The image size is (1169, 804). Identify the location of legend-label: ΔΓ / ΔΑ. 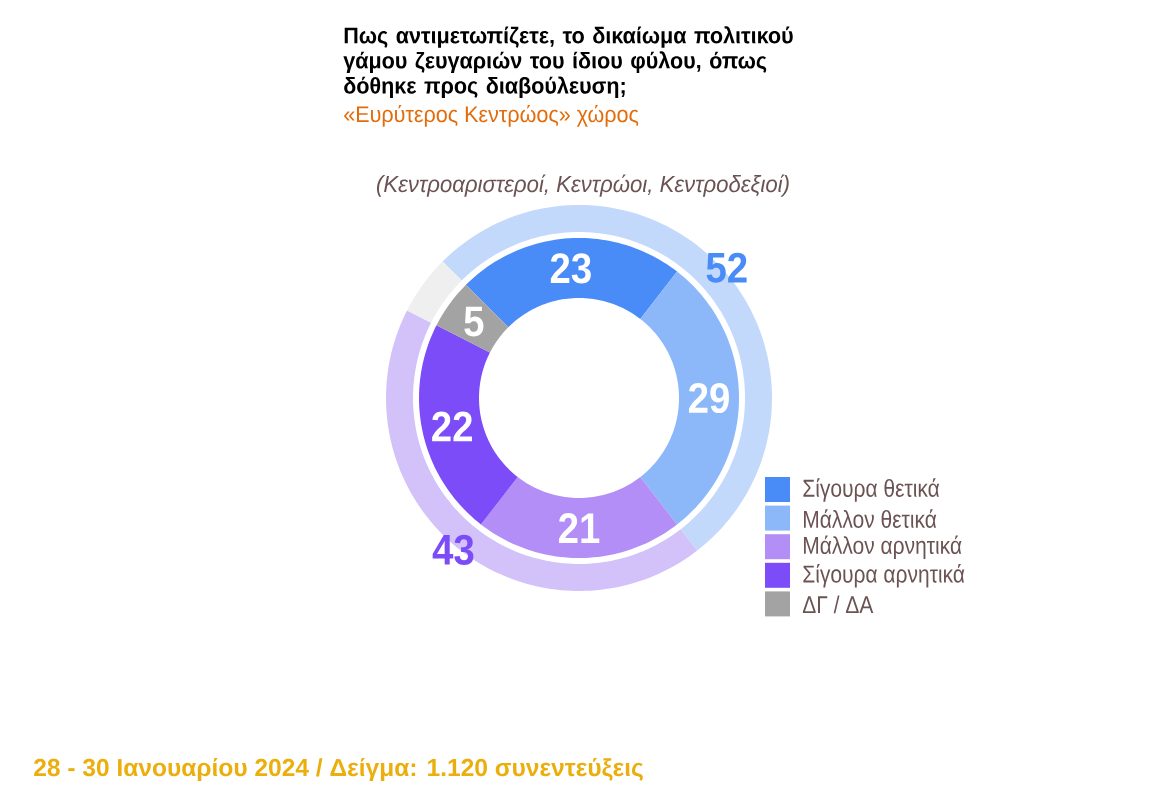
(838, 604).